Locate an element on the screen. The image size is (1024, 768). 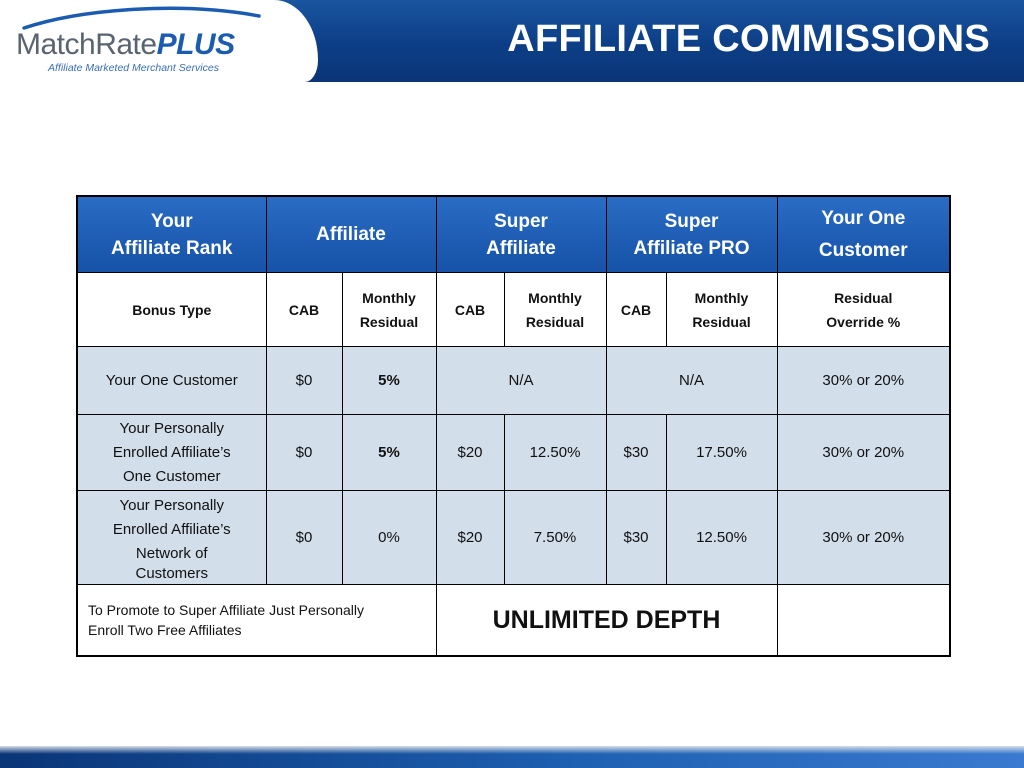
subheader-cab-affiliate: CAB is located at coordinates (304, 309).